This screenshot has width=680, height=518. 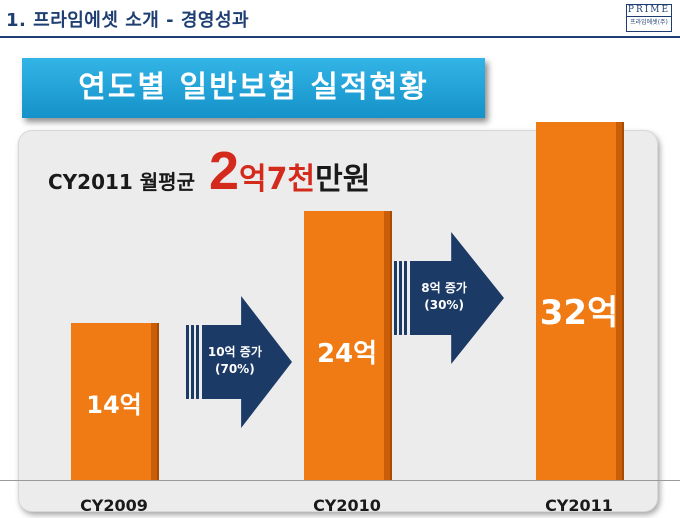 I want to click on highlight-unit-eok: 억, so click(x=253, y=179).